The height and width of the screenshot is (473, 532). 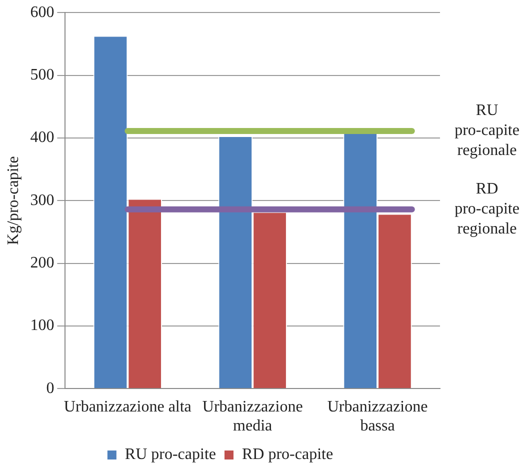 What do you see at coordinates (42, 263) in the screenshot?
I see `y-tick-label: 200` at bounding box center [42, 263].